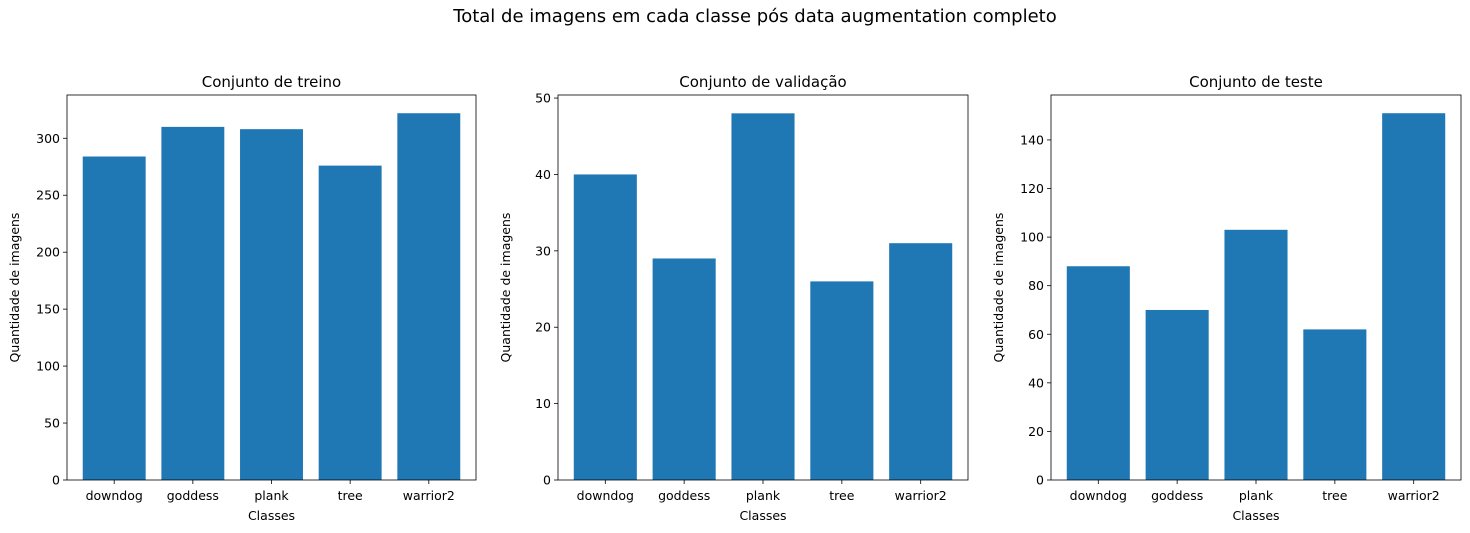  What do you see at coordinates (48, 309) in the screenshot?
I see `y-tick-label: 150` at bounding box center [48, 309].